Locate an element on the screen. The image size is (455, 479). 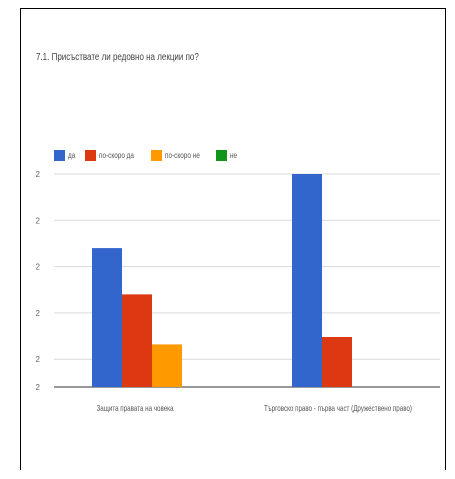
legend-label: по-скоро да is located at coordinates (117, 155).